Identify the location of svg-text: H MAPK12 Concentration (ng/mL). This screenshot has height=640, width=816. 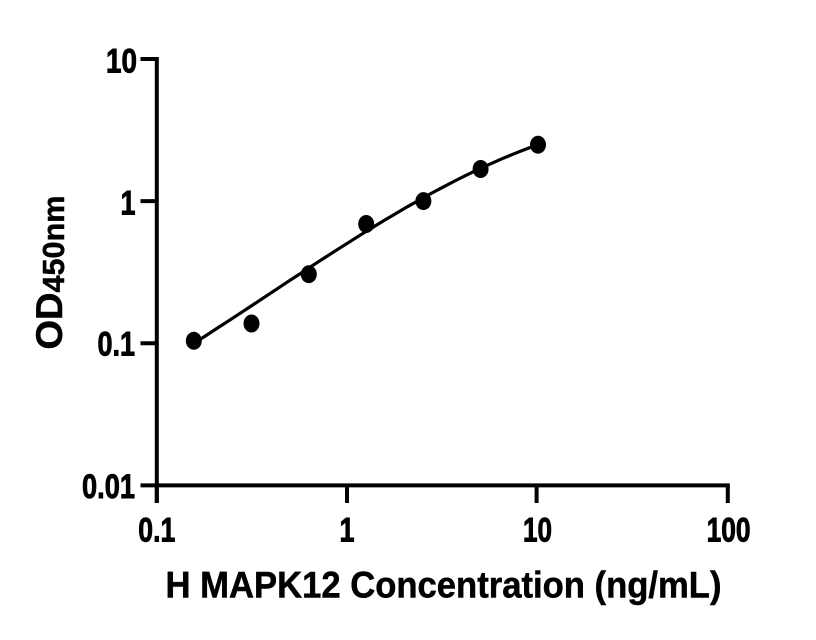
(444, 584).